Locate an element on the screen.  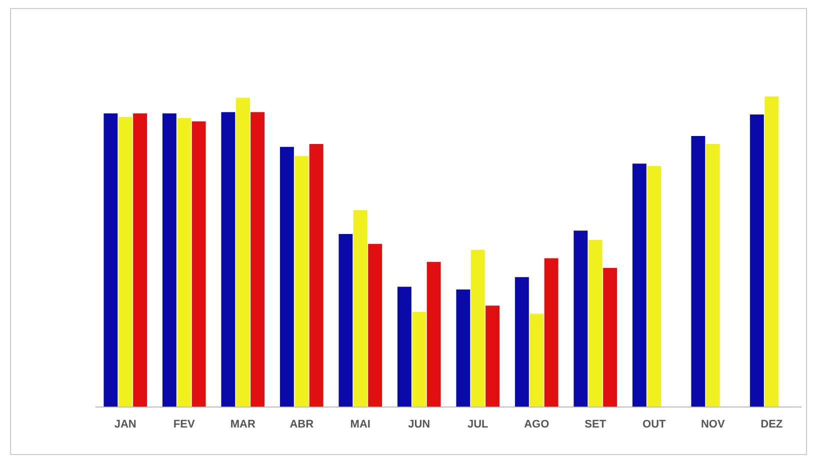
x-tick-label: JAN is located at coordinates (125, 424).